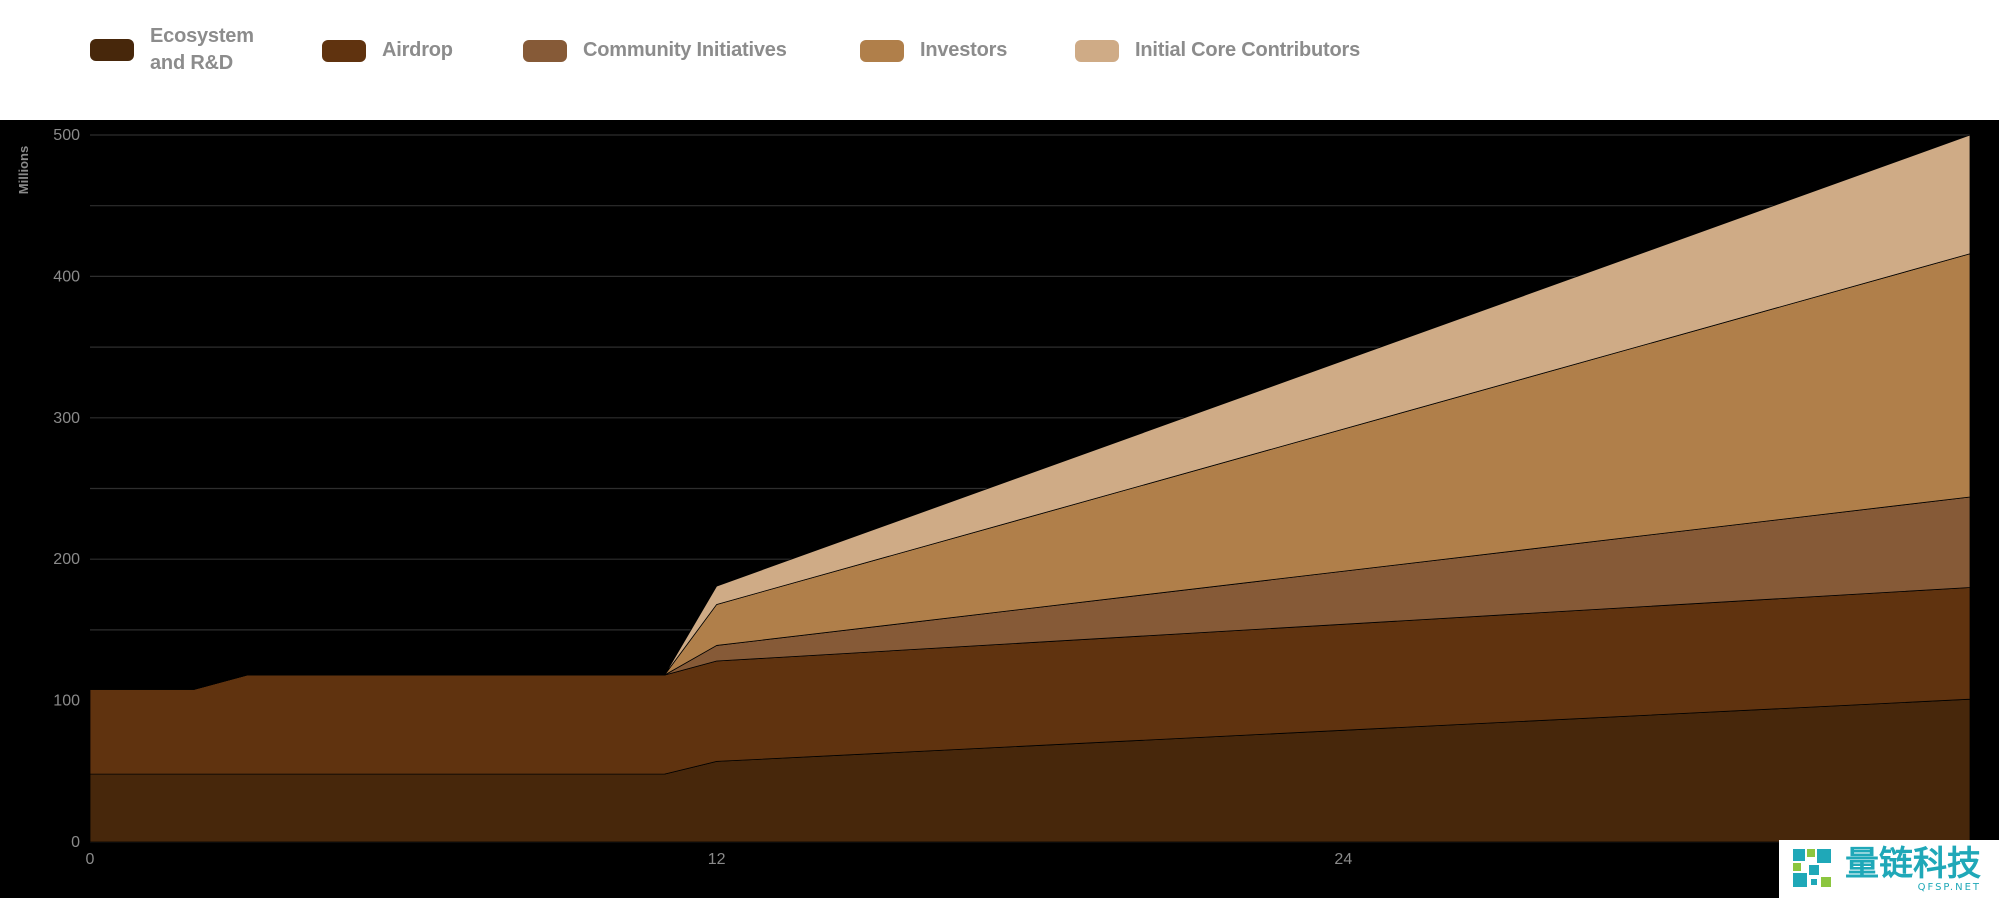 Image resolution: width=1999 pixels, height=898 pixels. I want to click on legend-label-core-contributors: Initial Core Contributors, so click(1248, 50).